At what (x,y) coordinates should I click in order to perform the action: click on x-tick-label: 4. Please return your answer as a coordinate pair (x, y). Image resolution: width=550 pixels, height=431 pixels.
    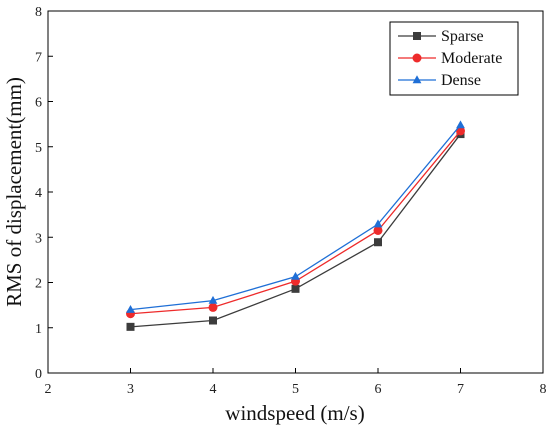
    Looking at the image, I should click on (213, 389).